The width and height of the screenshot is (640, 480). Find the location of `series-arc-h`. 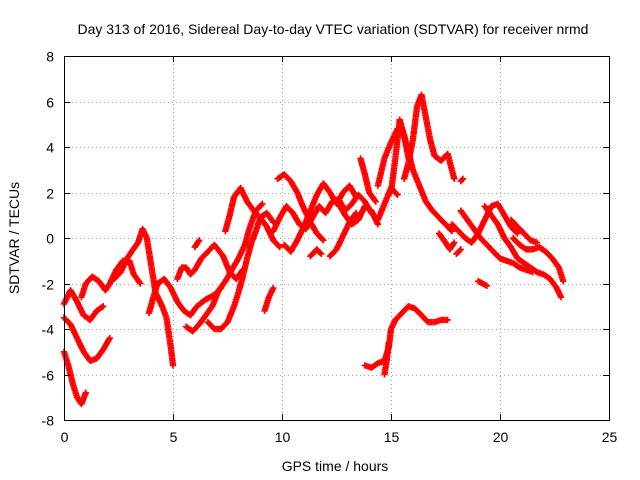

series-arc-h is located at coordinates (224, 267).